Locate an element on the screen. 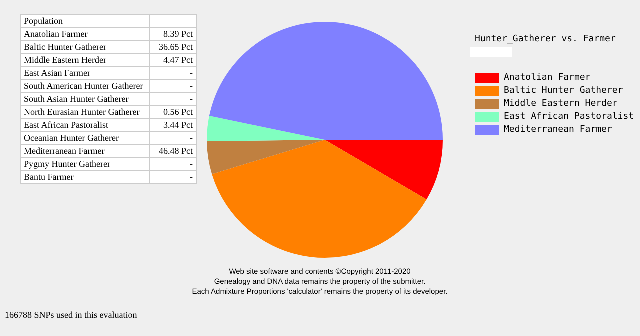 The height and width of the screenshot is (336, 640). legend-label: Baltic Hunter Gatherer is located at coordinates (564, 91).